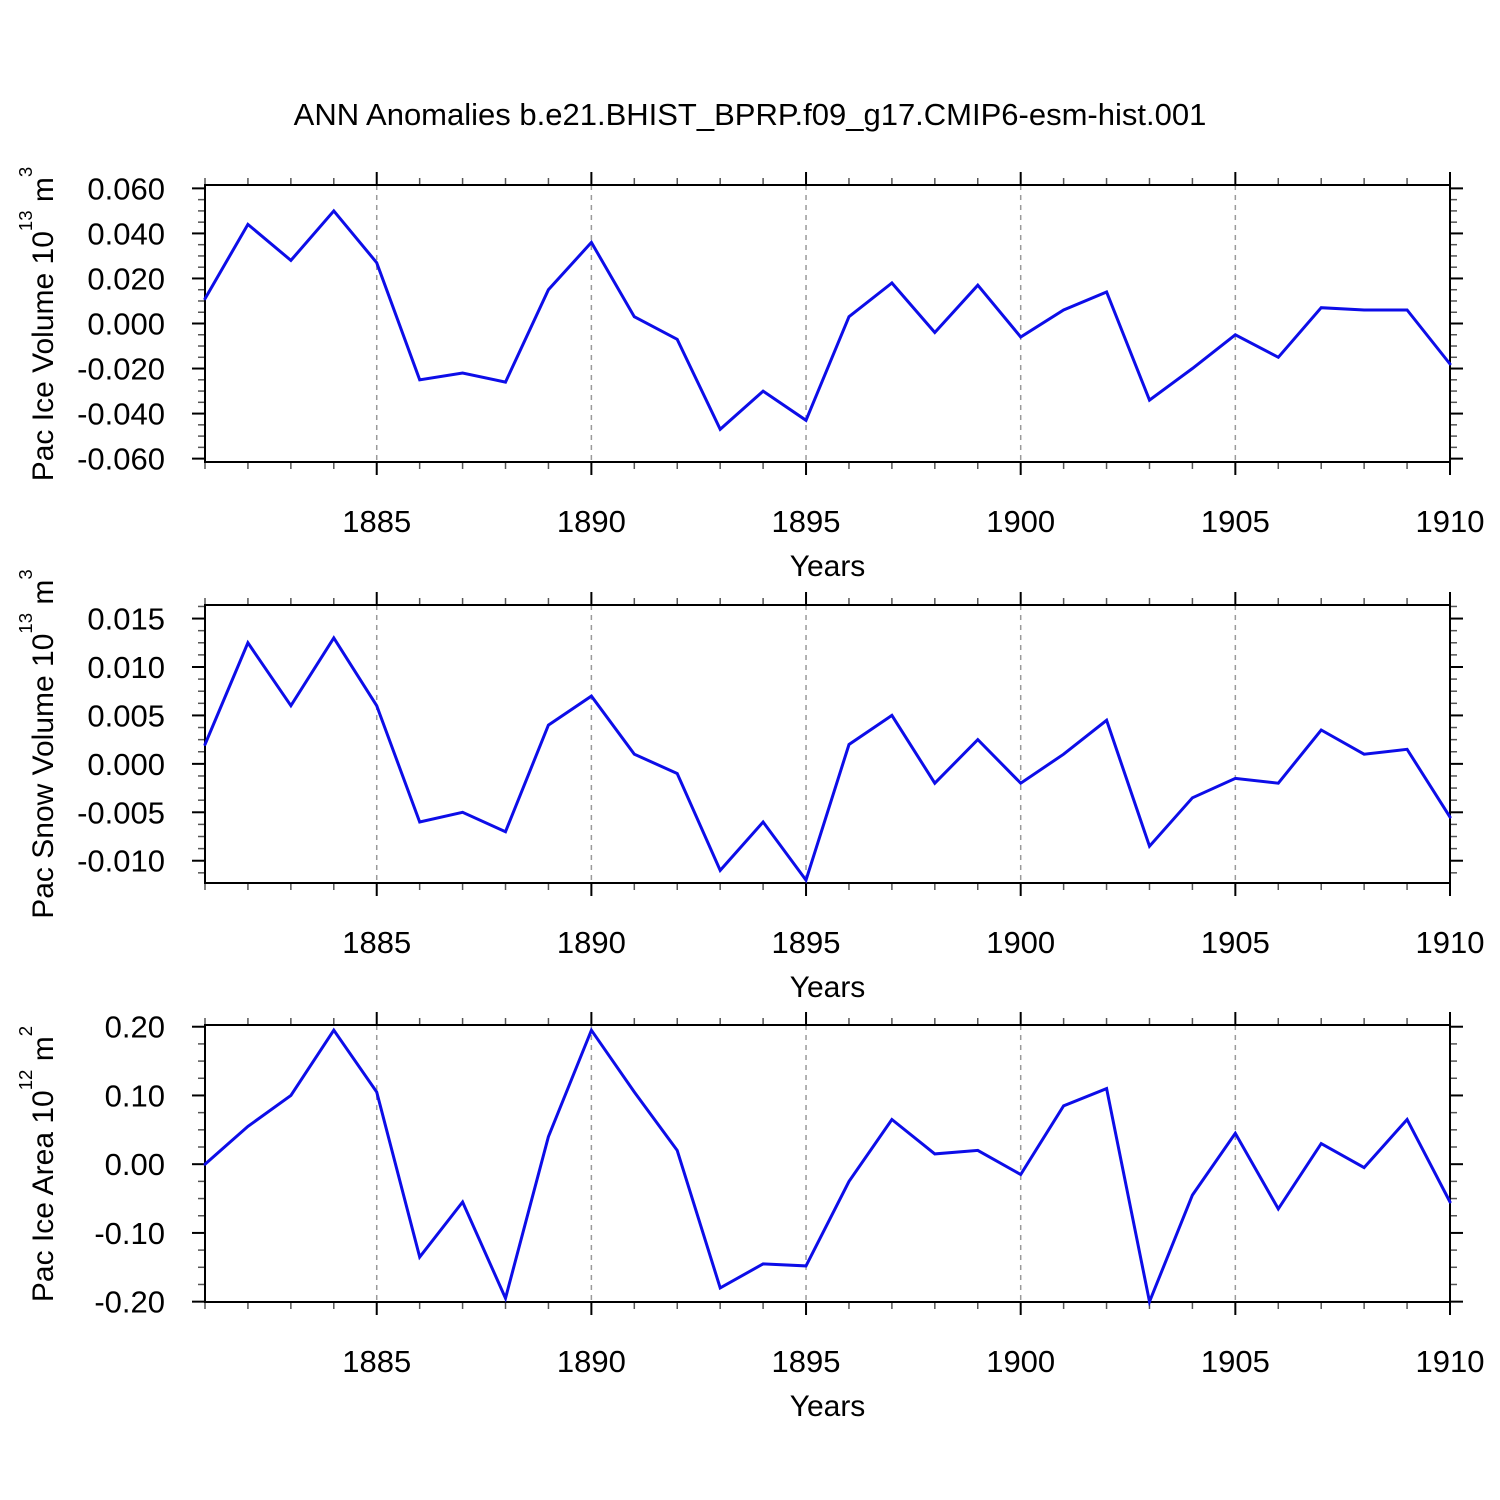 The image size is (1500, 1500). I want to click on x-axis-title-panel-1: Years, so click(827, 566).